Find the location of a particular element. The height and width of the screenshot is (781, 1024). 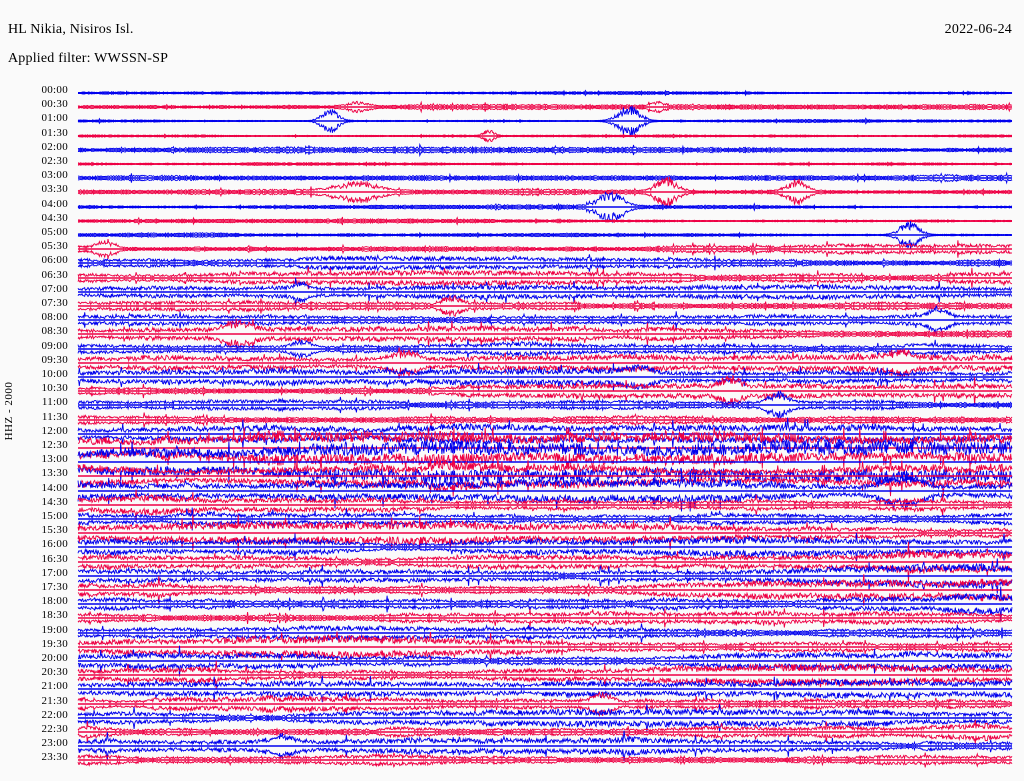

trace-time-label: 05:30 is located at coordinates (54, 246).